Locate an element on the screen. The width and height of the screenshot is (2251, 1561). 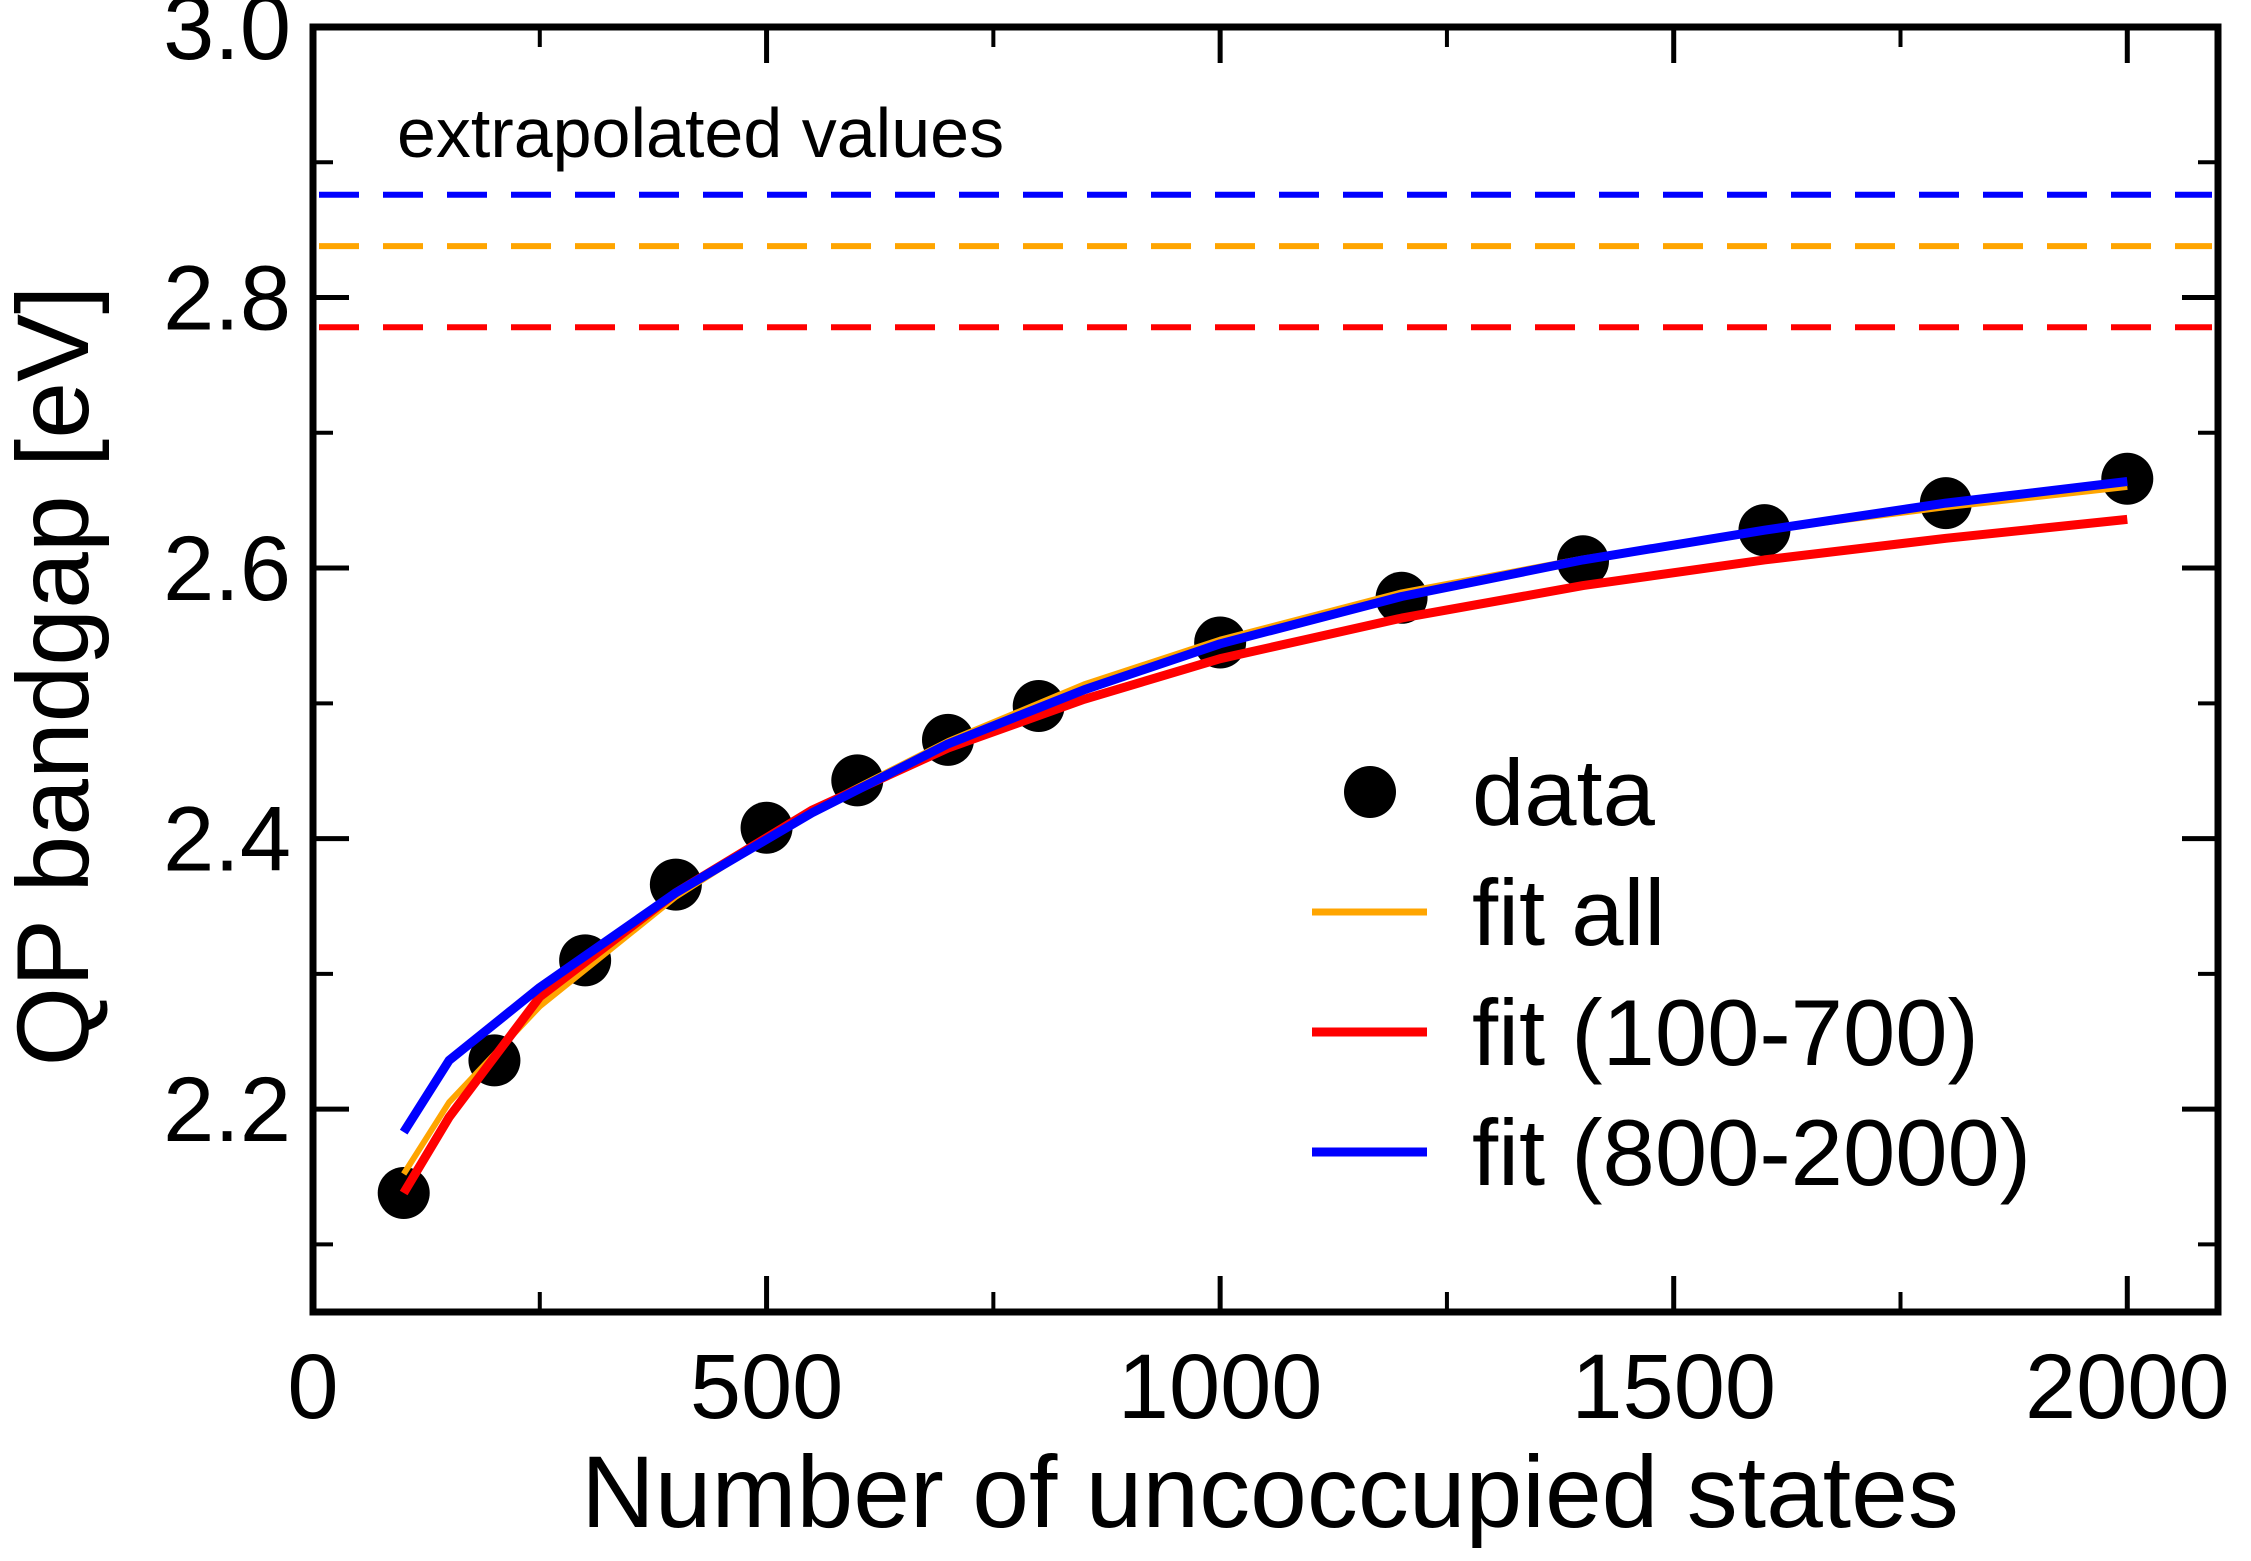
y-tick-label: 2.4 is located at coordinates (227, 840).